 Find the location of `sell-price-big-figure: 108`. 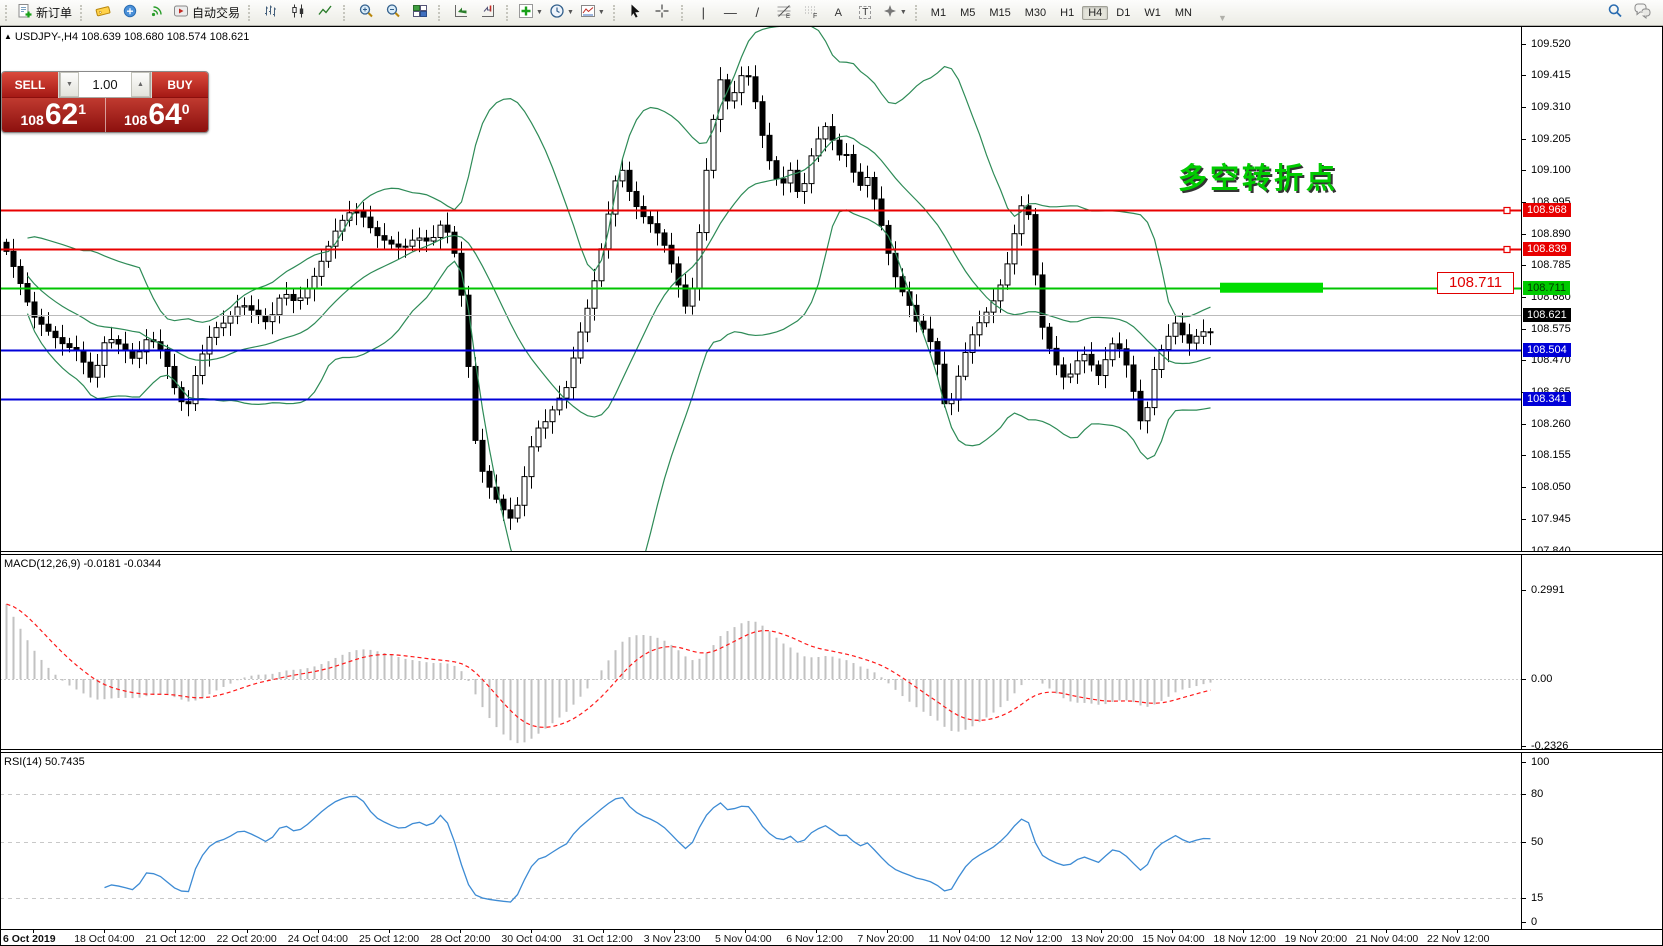

sell-price-big-figure: 108 is located at coordinates (32, 120).